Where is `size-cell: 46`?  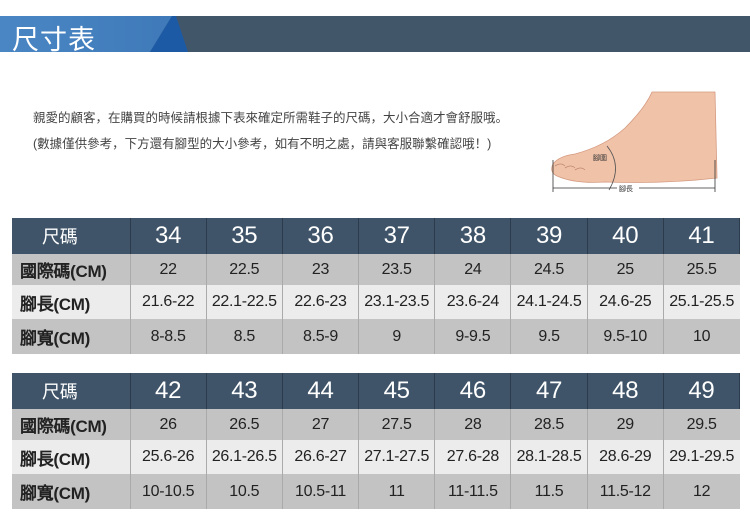
size-cell: 46 is located at coordinates (473, 391).